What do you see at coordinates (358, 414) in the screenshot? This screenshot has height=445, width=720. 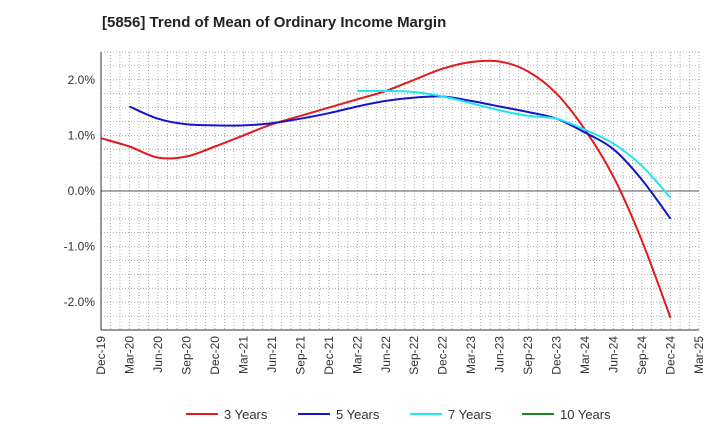 I see `legend-label-5-years: 5 Years` at bounding box center [358, 414].